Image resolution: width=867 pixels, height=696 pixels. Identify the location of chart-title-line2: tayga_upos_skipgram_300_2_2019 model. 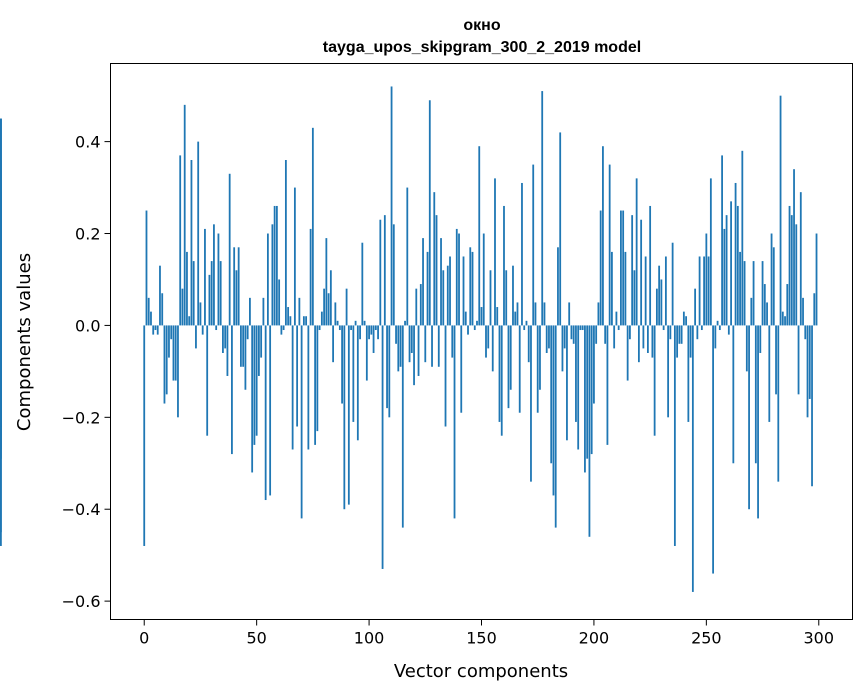
(482, 47).